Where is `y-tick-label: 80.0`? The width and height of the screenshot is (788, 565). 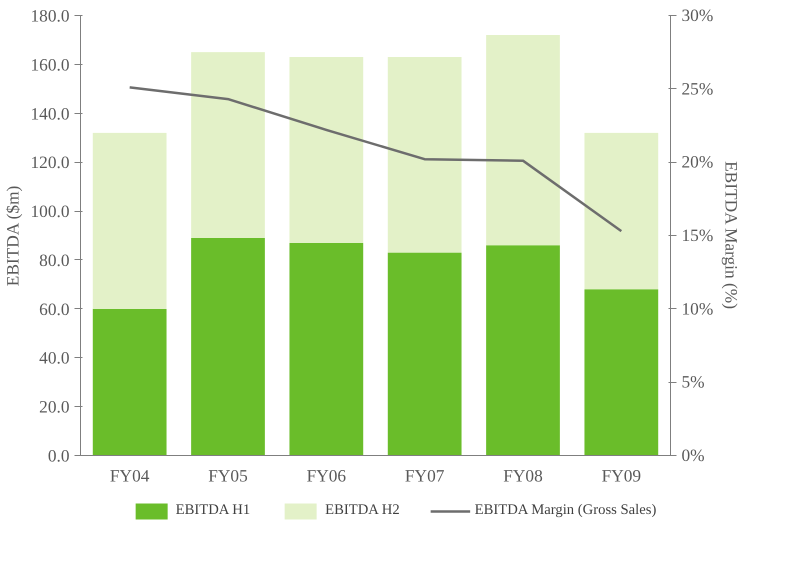
y-tick-label: 80.0 is located at coordinates (54, 260).